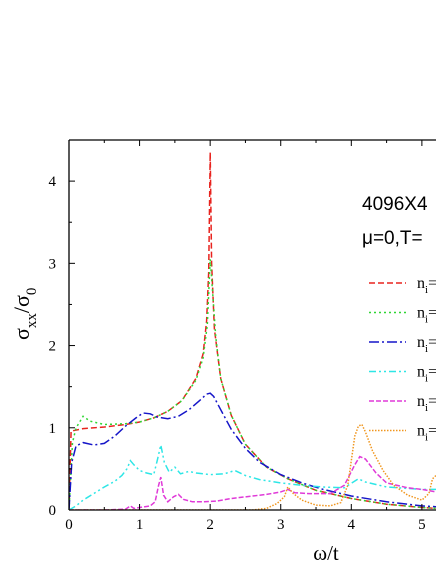  Describe the element at coordinates (426, 403) in the screenshot. I see `legend-label-5: ni=` at that location.